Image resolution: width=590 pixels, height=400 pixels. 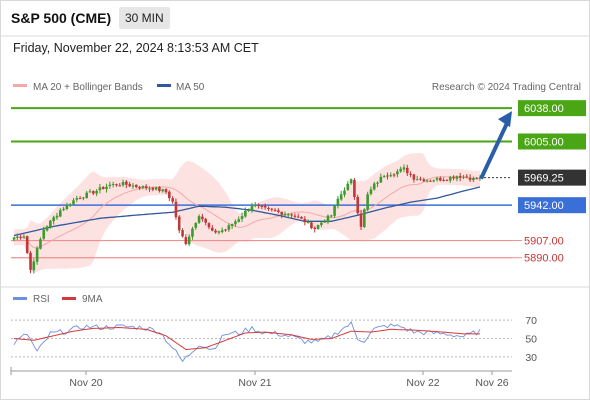 I want to click on moving-averages, so click(x=247, y=212).